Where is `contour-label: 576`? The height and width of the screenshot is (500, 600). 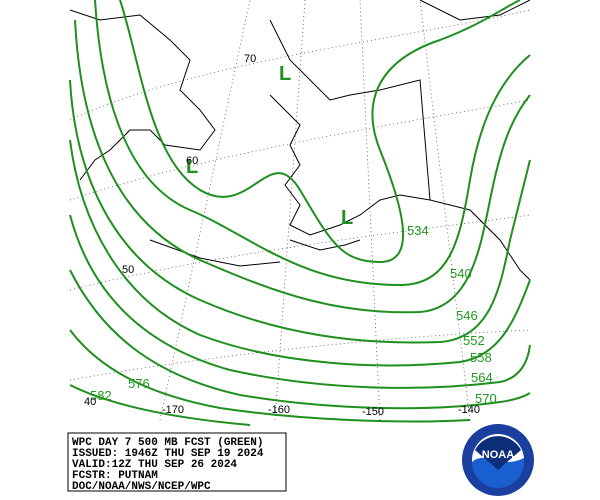 contour-label: 576 is located at coordinates (139, 383).